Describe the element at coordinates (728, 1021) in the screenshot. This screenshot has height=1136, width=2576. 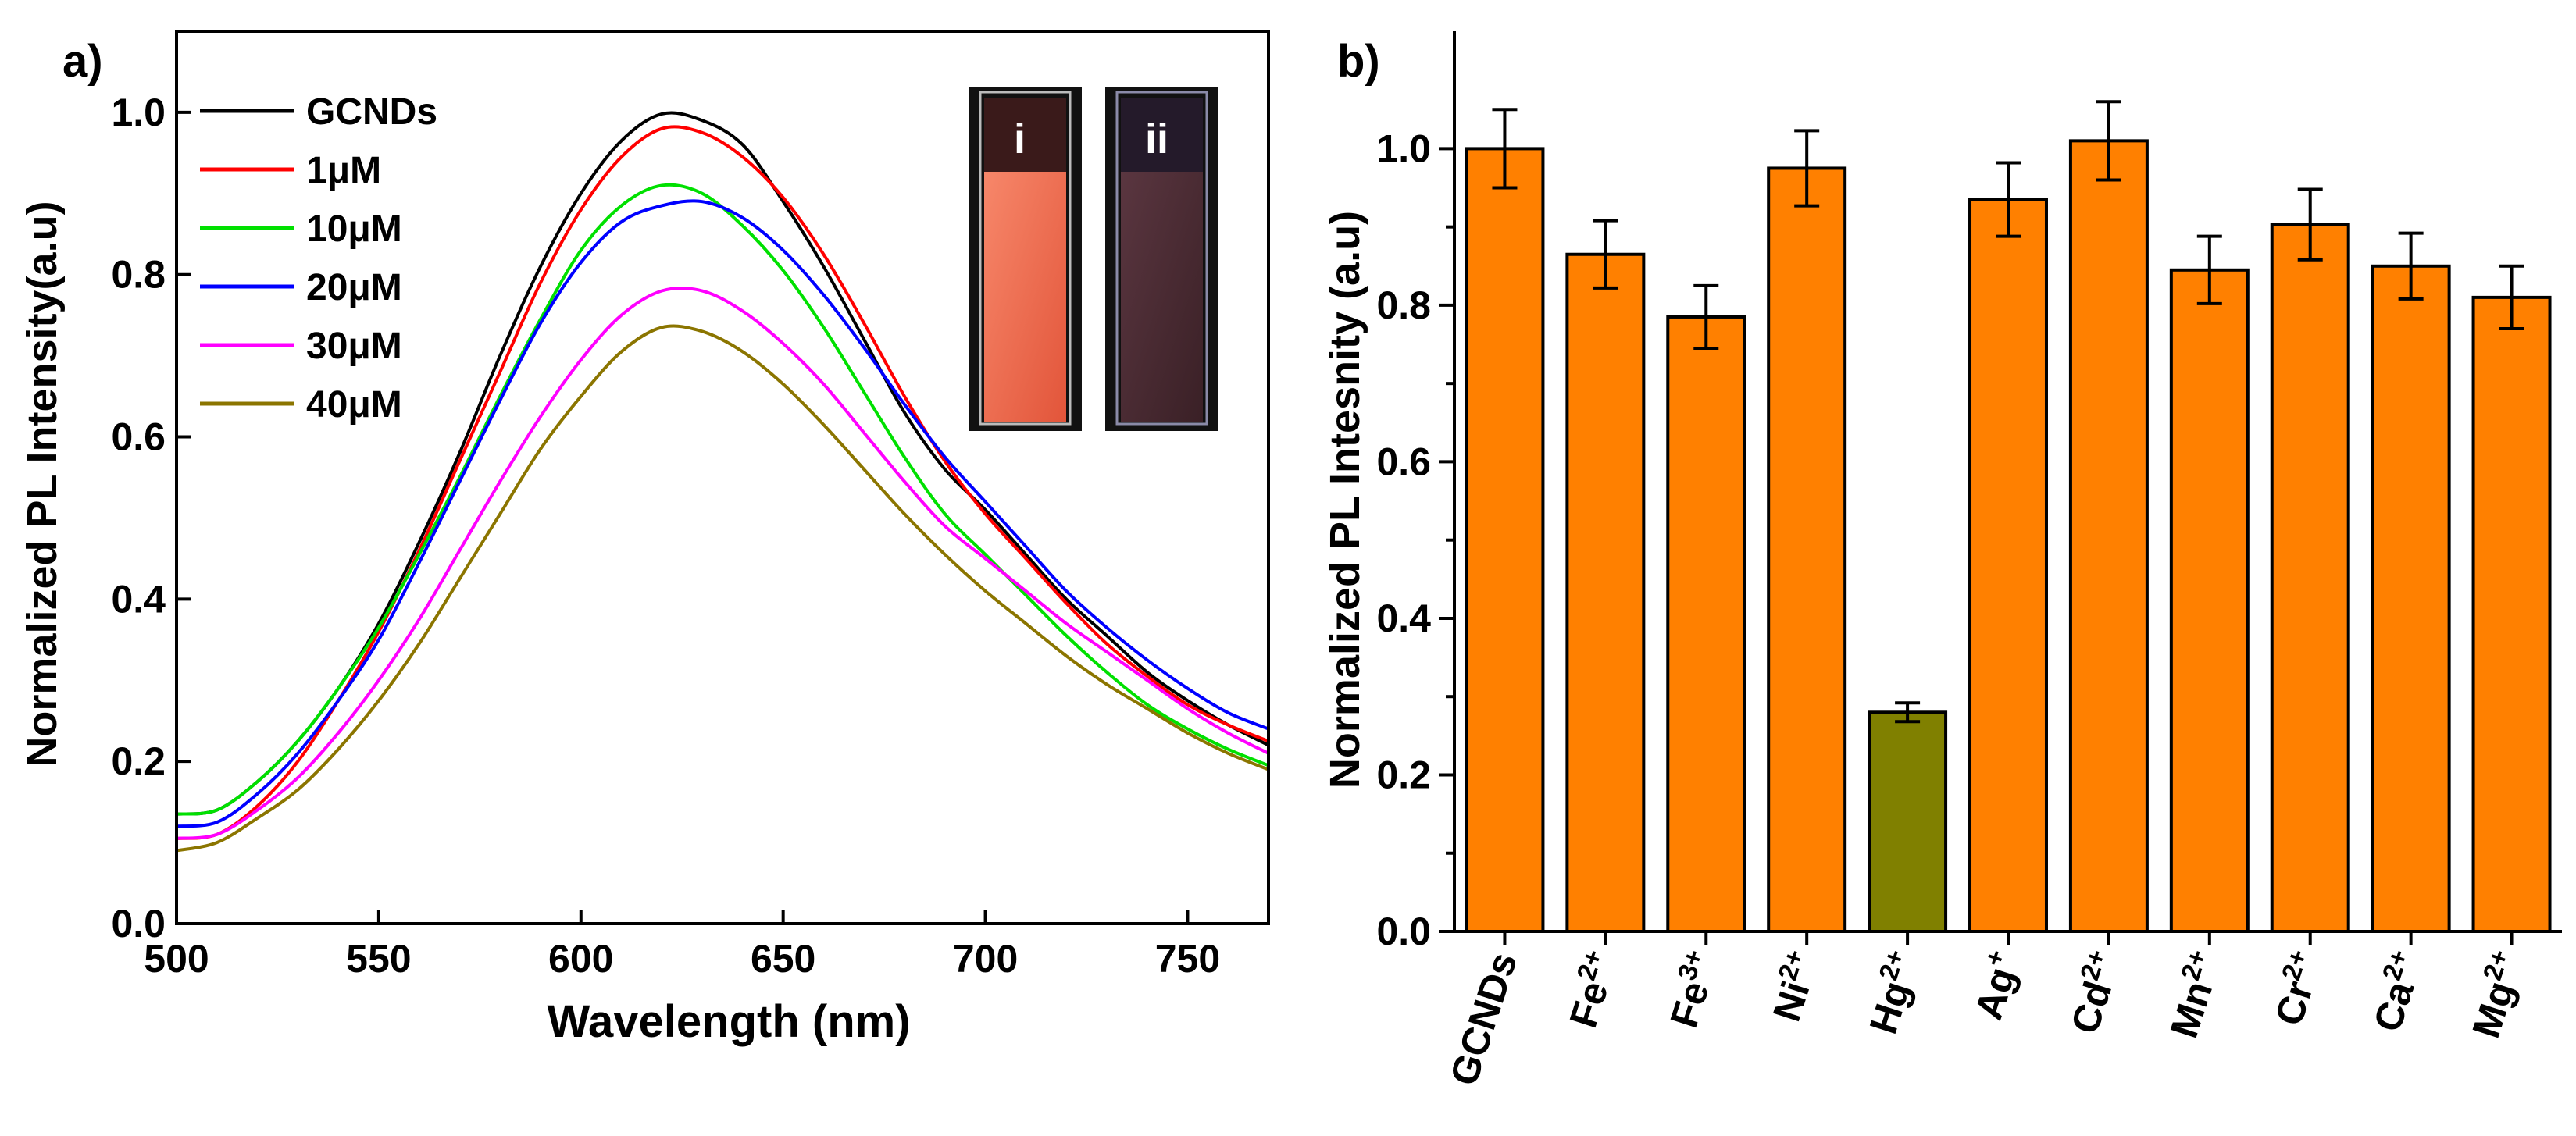
I see `panel-a-x-axis-title: Wavelength (nm)` at that location.